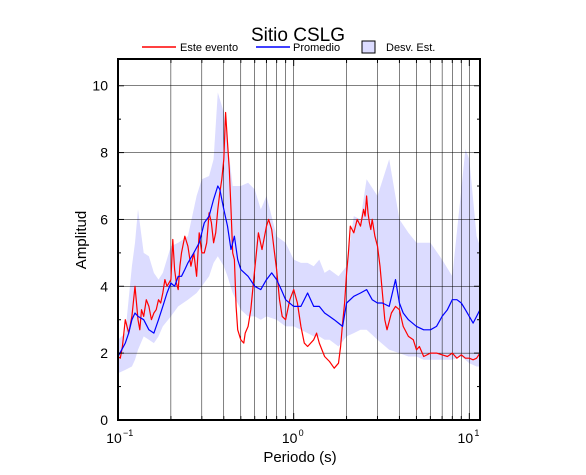 This screenshot has height=475, width=586. Describe the element at coordinates (288, 47) in the screenshot. I see `legend: Este evento Promedio Desv. Est.` at that location.